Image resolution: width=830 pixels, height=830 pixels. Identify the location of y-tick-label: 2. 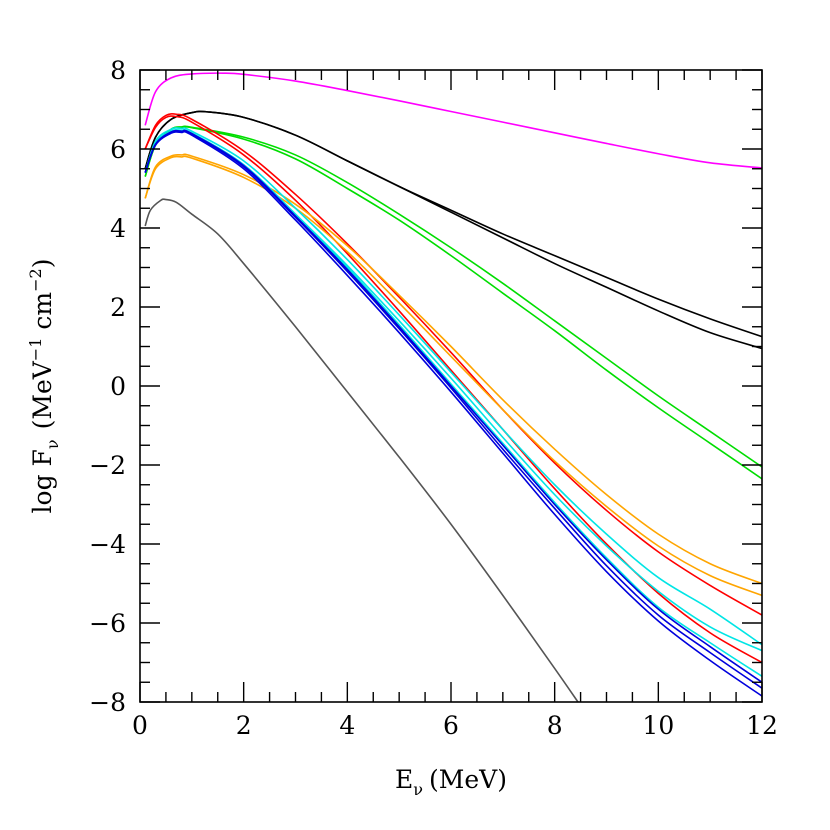
(118, 307).